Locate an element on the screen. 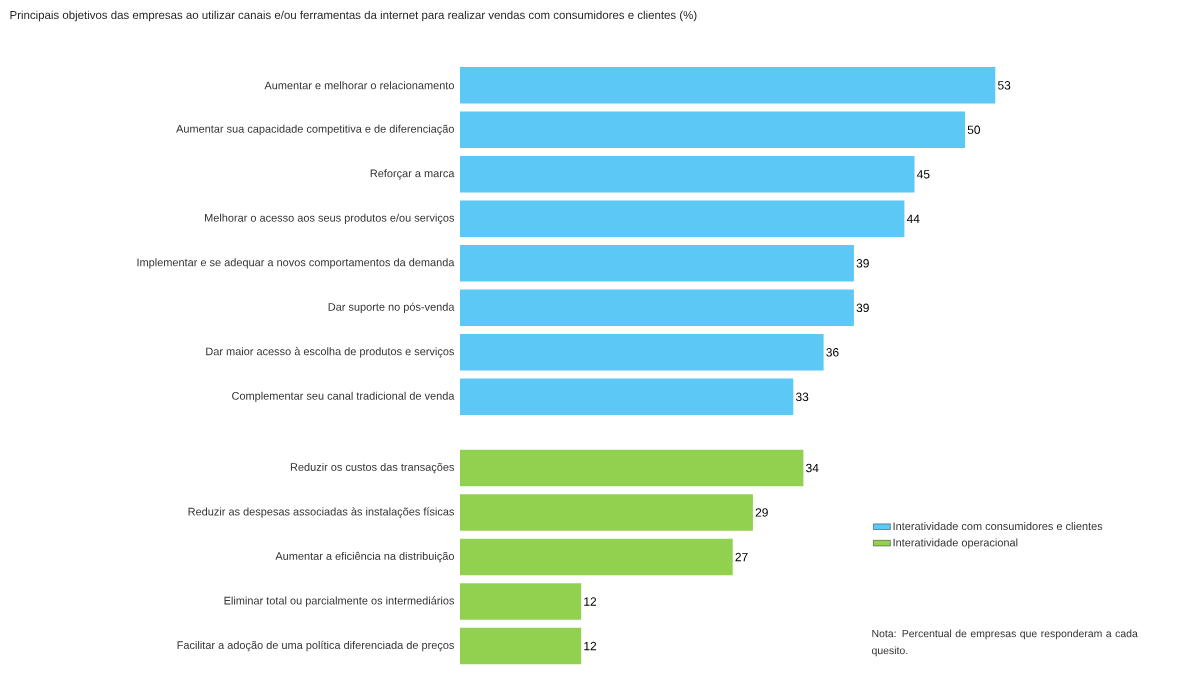 The height and width of the screenshot is (674, 1190). y-tick-label: Complementar seu canal tradicional de venda is located at coordinates (343, 396).